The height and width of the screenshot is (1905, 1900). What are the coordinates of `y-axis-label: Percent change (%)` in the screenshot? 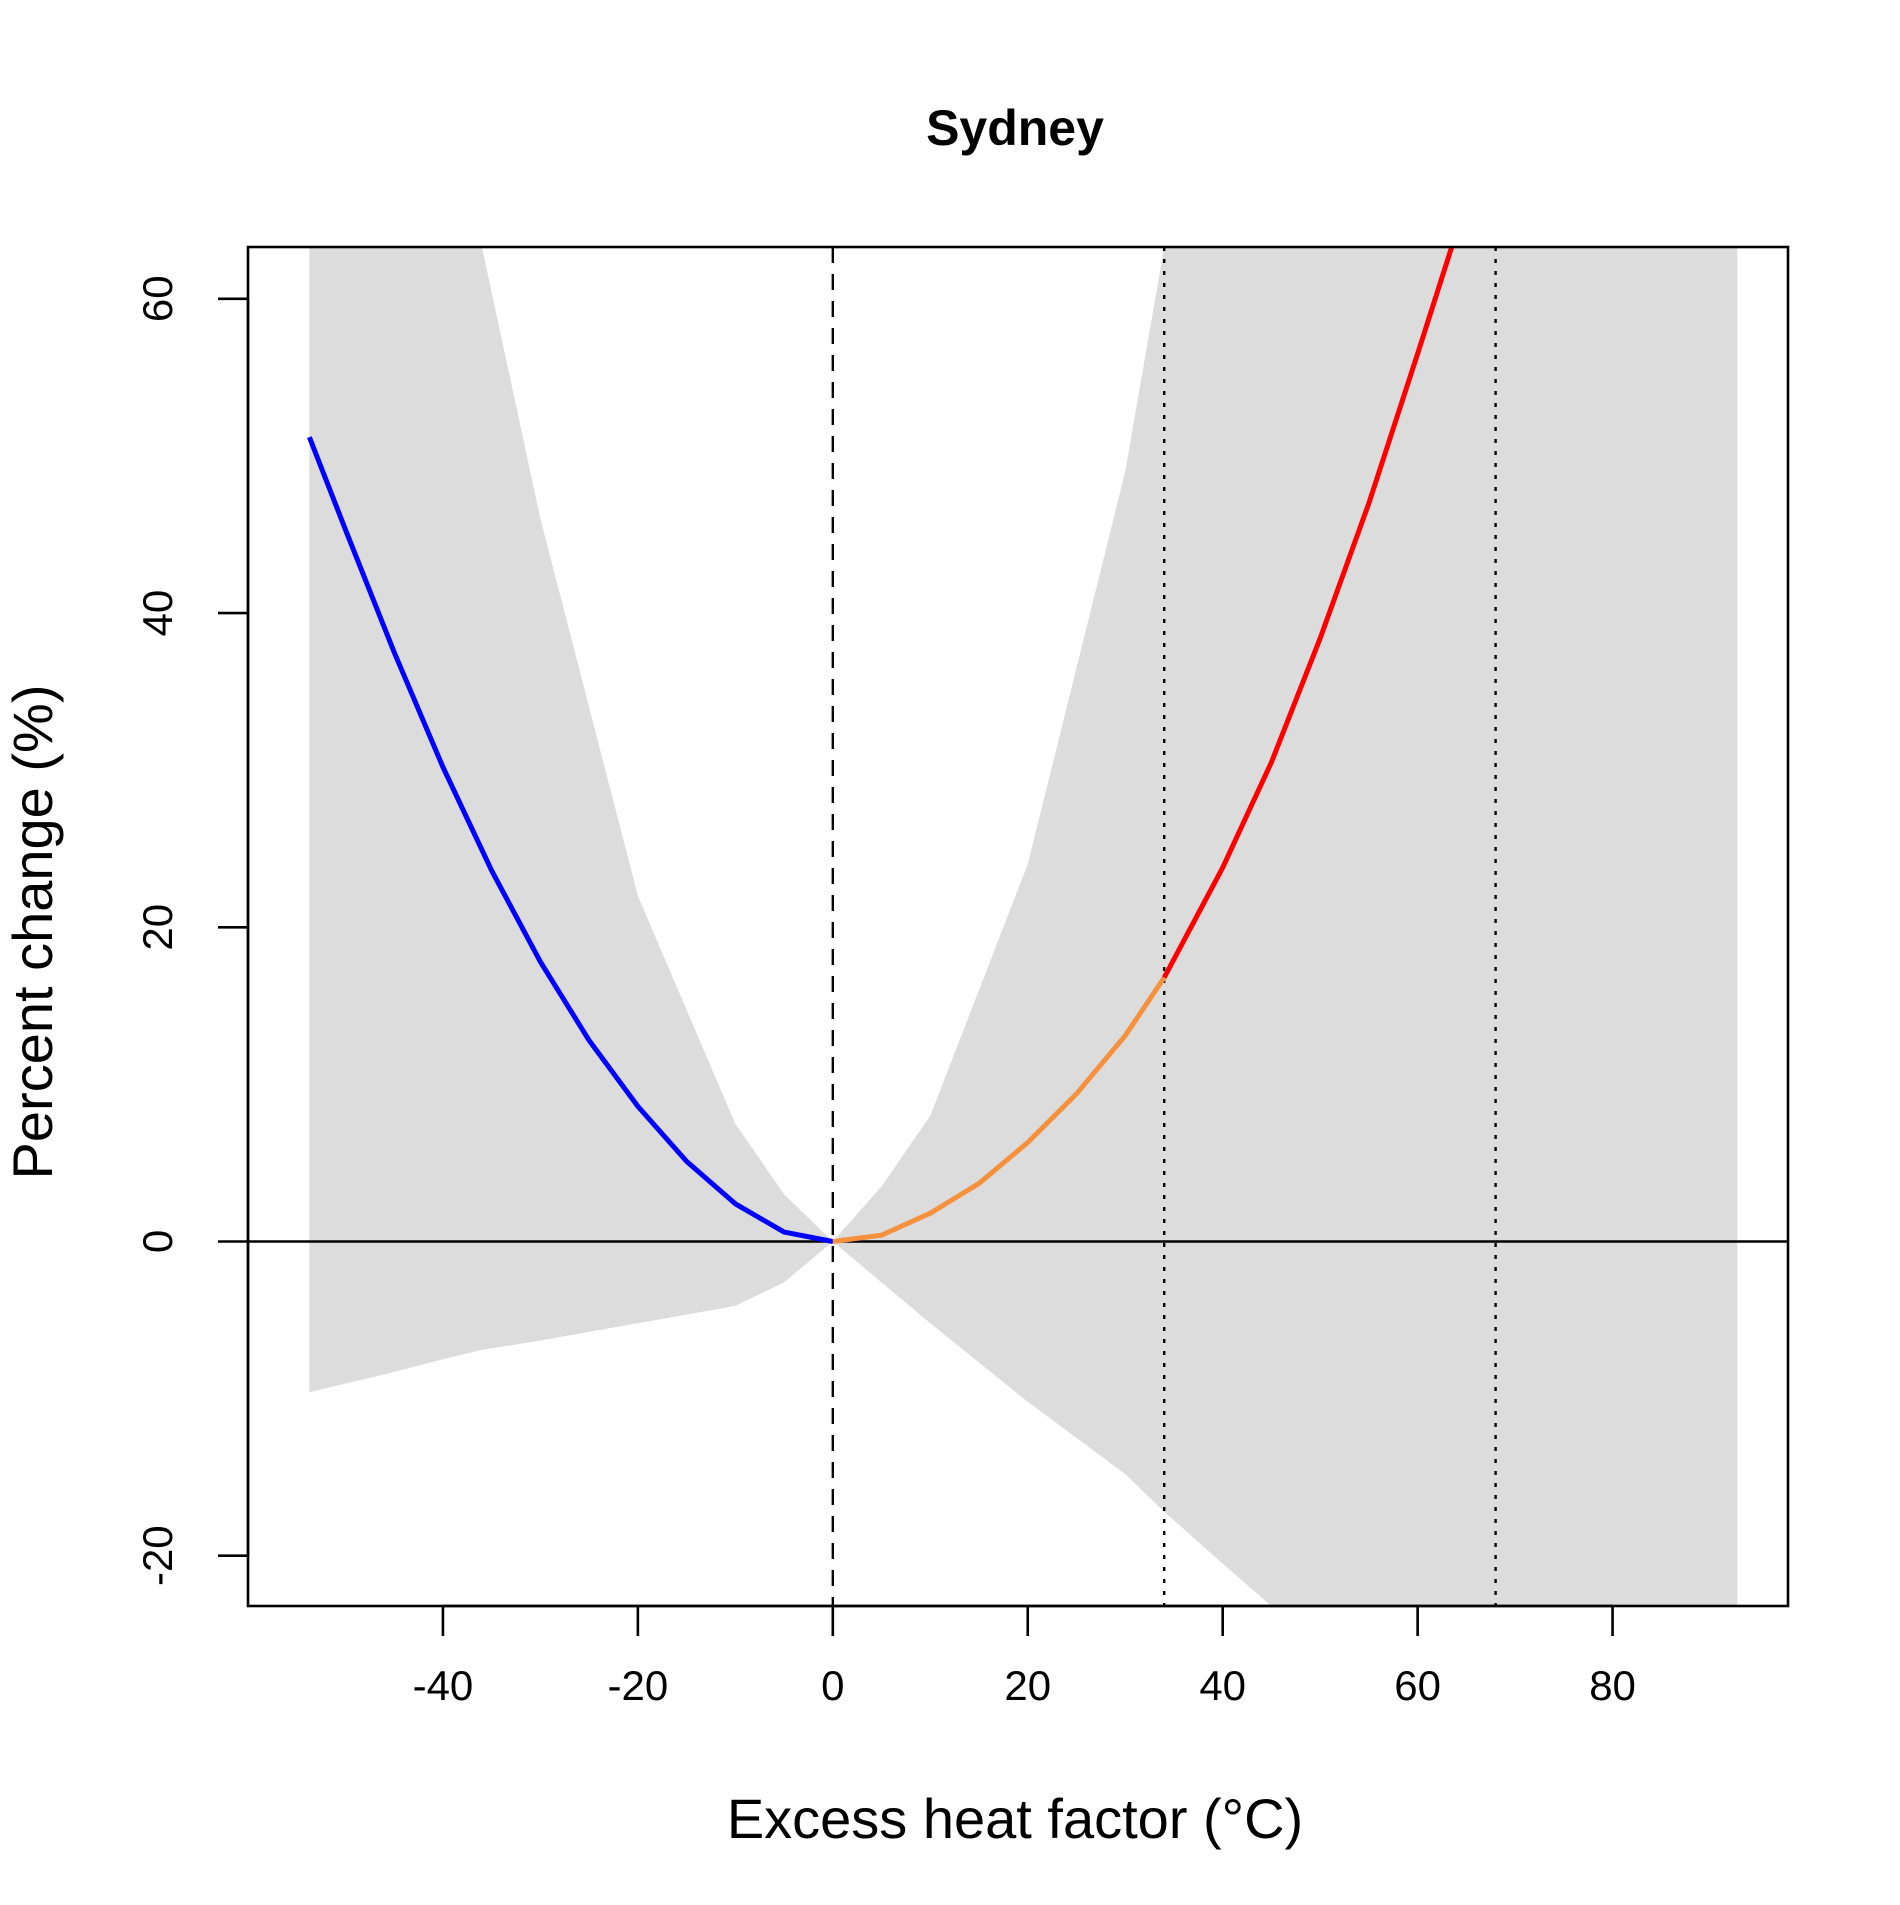 It's located at (32, 932).